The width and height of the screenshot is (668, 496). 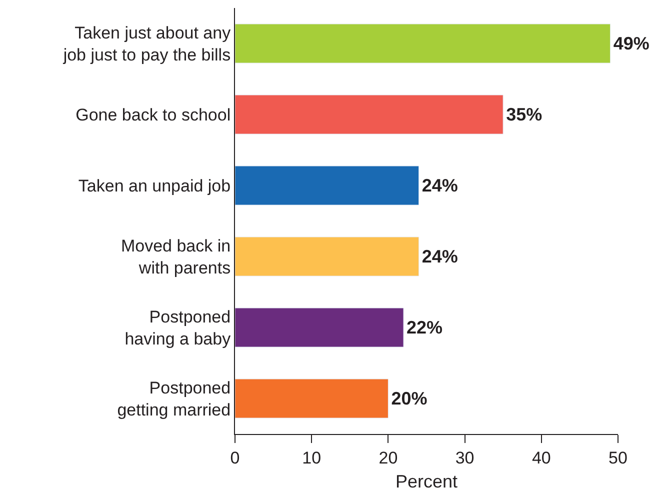 What do you see at coordinates (409, 398) in the screenshot?
I see `data-label: 20%` at bounding box center [409, 398].